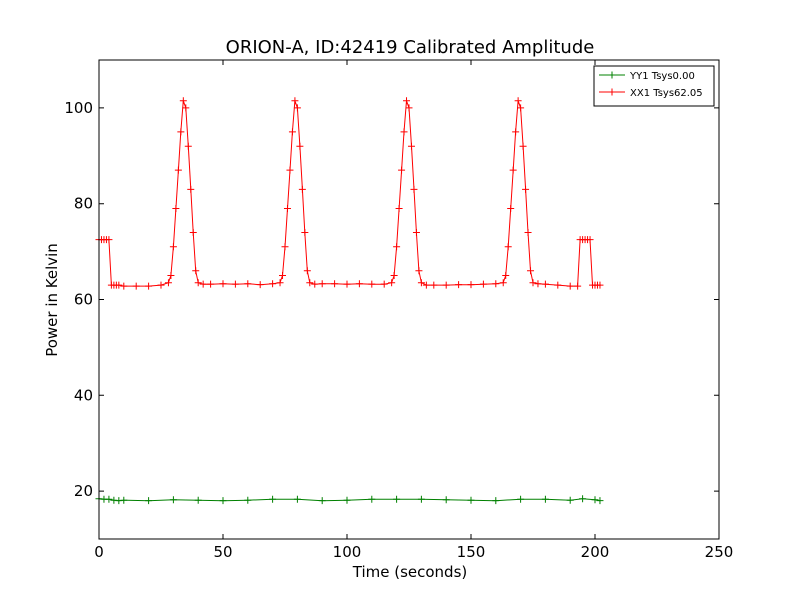 The image size is (800, 600). Describe the element at coordinates (99, 552) in the screenshot. I see `x-tick-label: 0` at that location.